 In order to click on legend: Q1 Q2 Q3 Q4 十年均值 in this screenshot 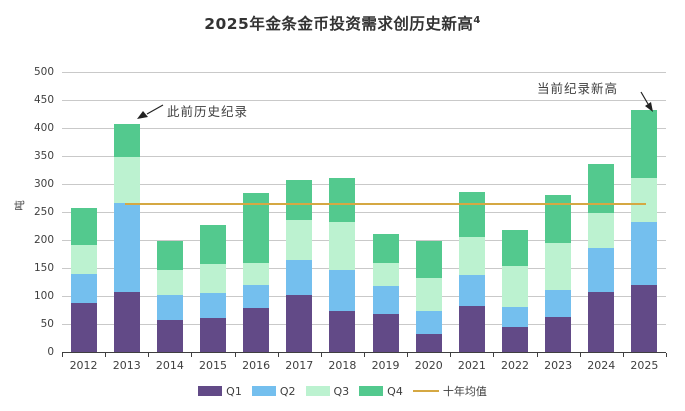, I will do `click(342, 391)`.